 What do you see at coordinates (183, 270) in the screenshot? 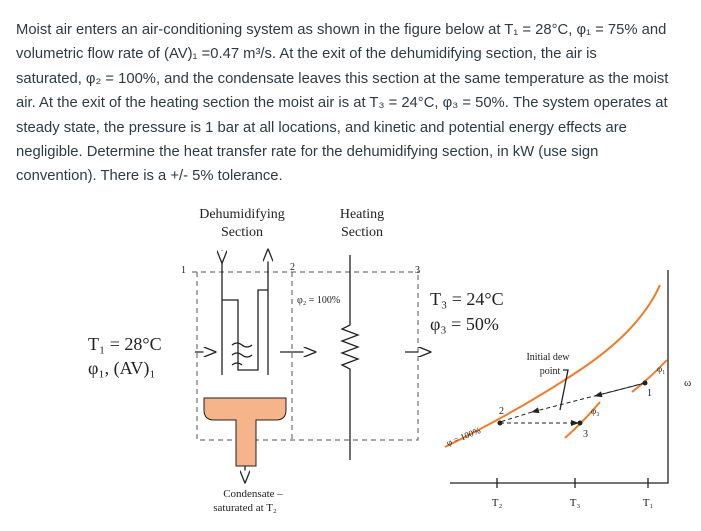
I see `state-label: 1` at bounding box center [183, 270].